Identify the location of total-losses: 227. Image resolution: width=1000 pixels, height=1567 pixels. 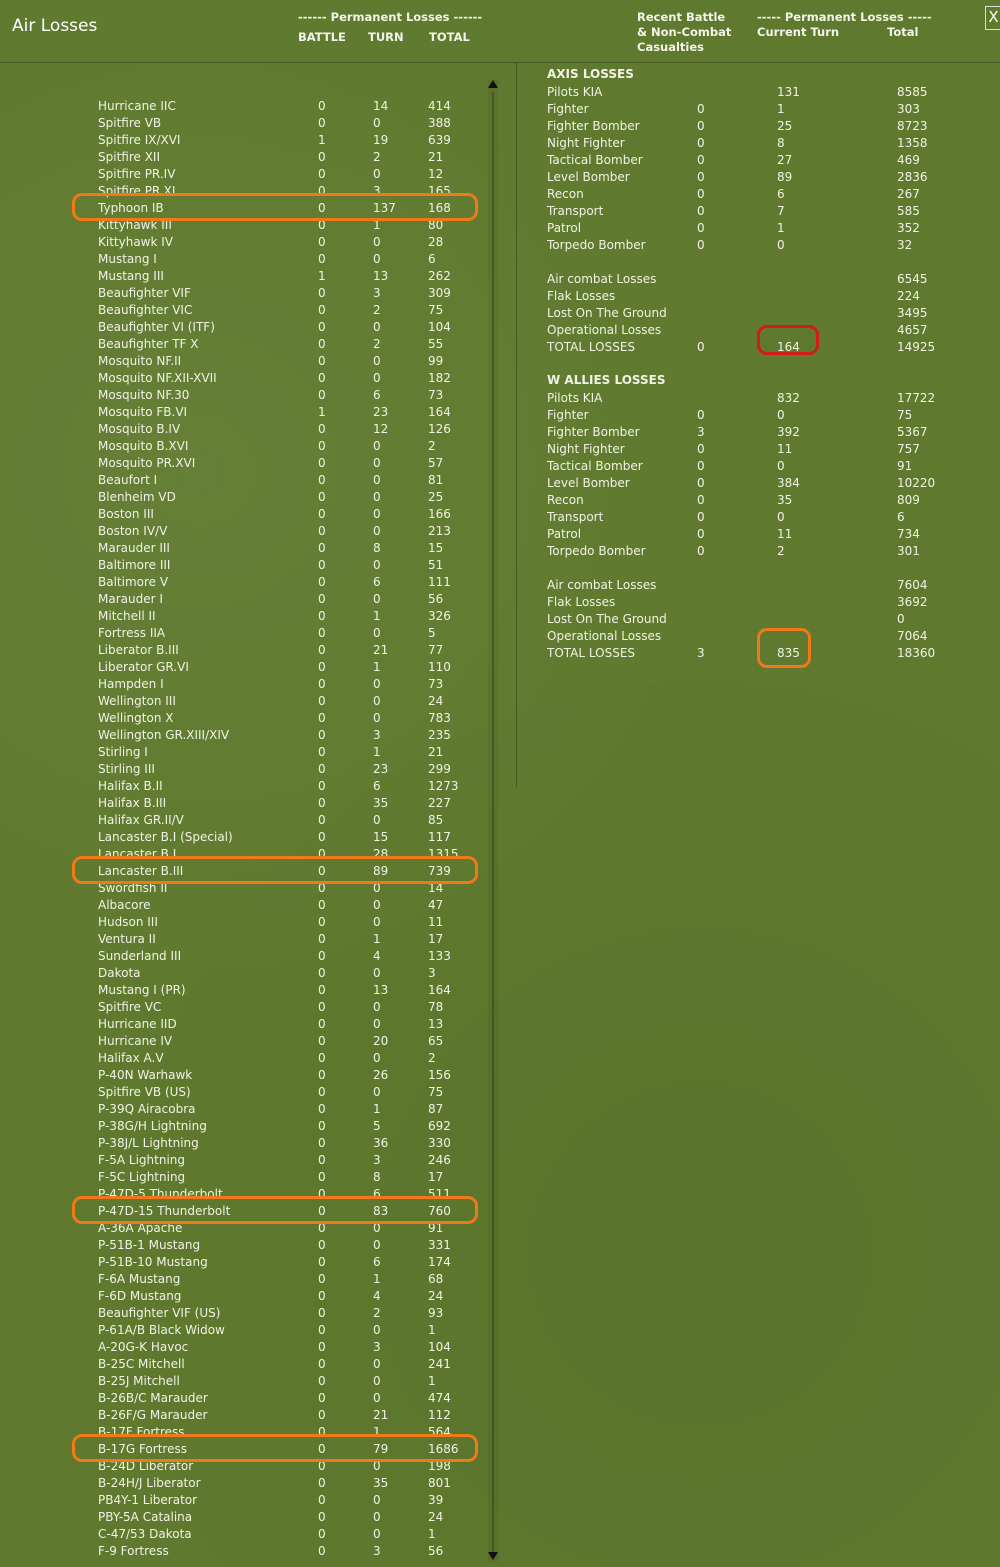
(439, 803).